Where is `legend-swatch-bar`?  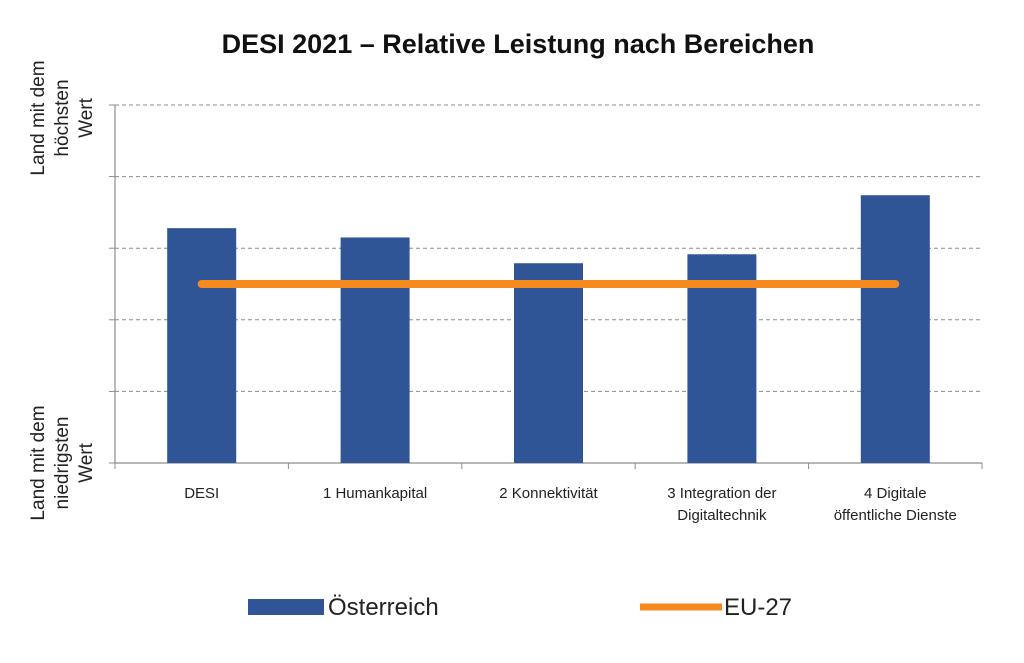
legend-swatch-bar is located at coordinates (286, 607).